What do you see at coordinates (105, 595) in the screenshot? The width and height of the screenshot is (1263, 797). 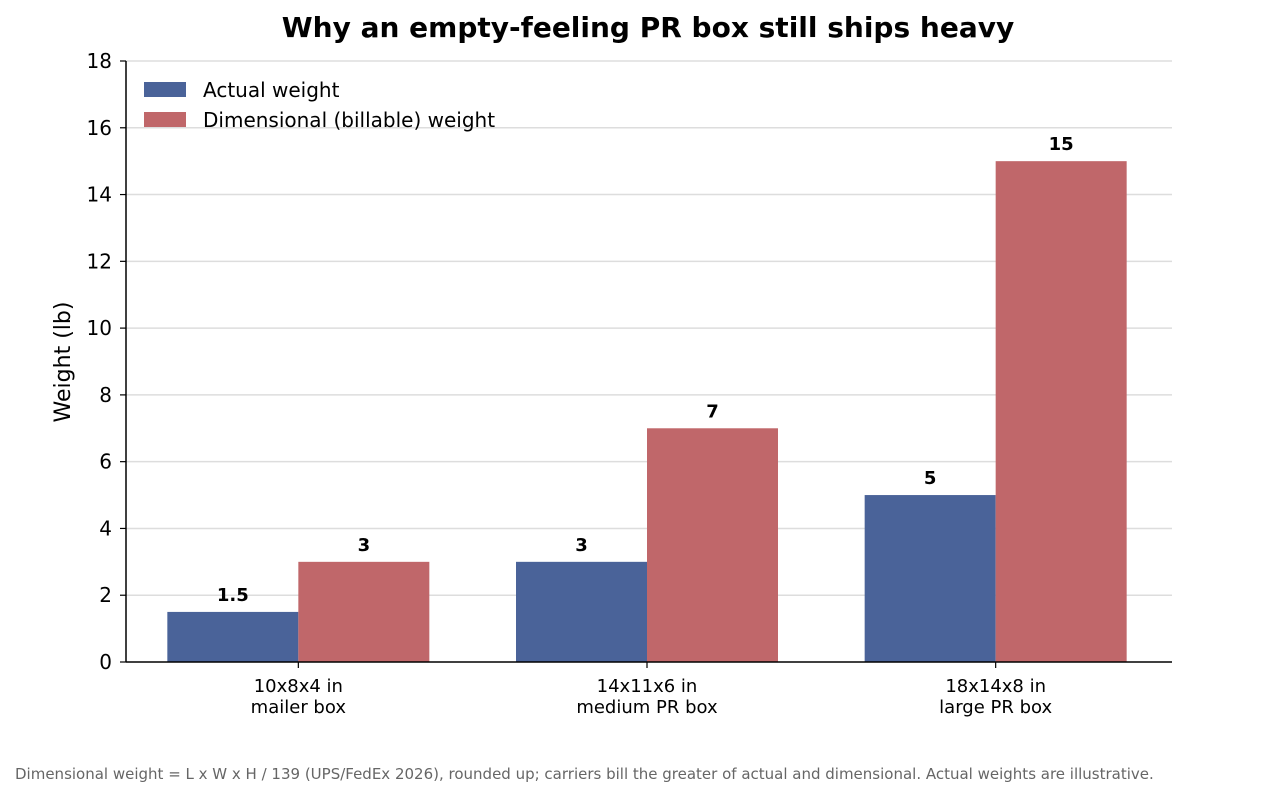 I see `y-tick-label: 2` at bounding box center [105, 595].